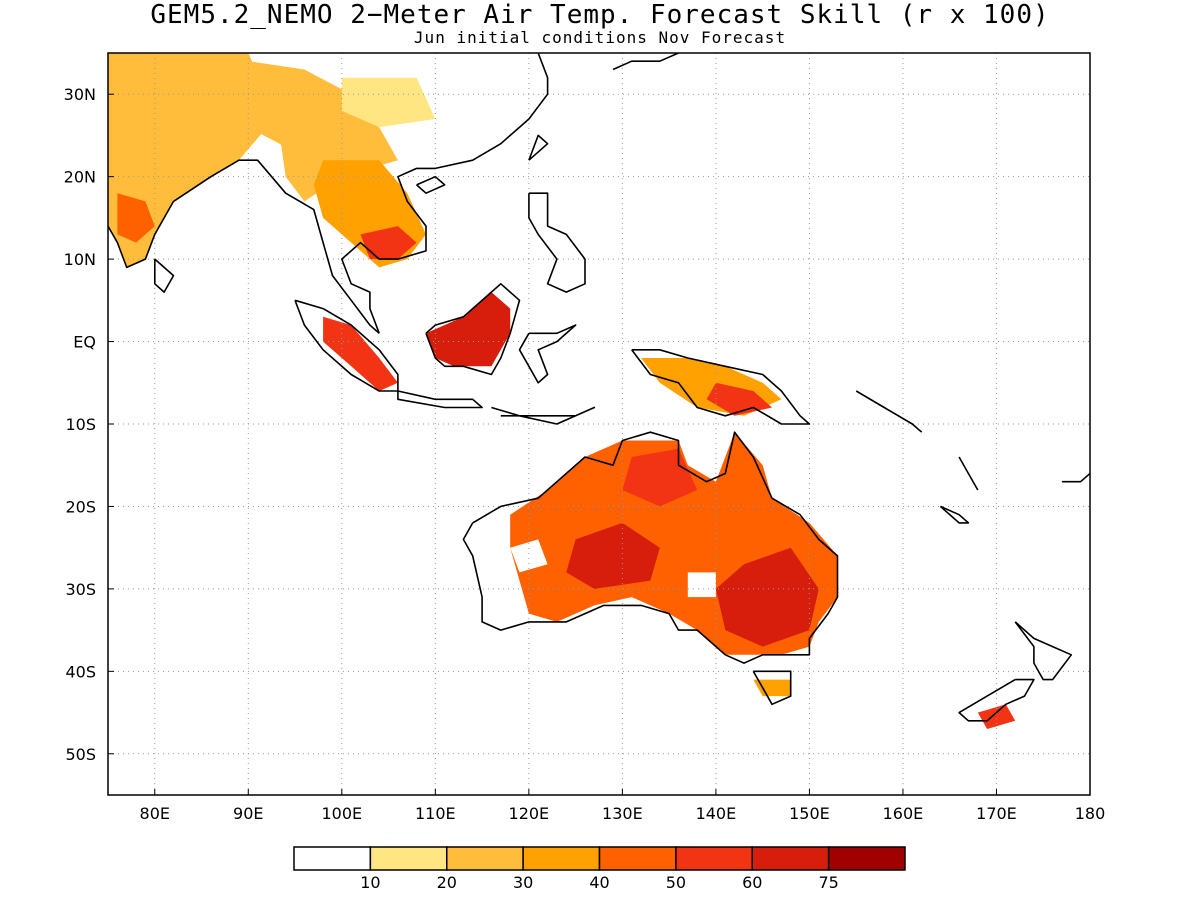 Image resolution: width=1200 pixels, height=900 pixels. I want to click on skill-region-australia-central-gap, so click(701, 585).